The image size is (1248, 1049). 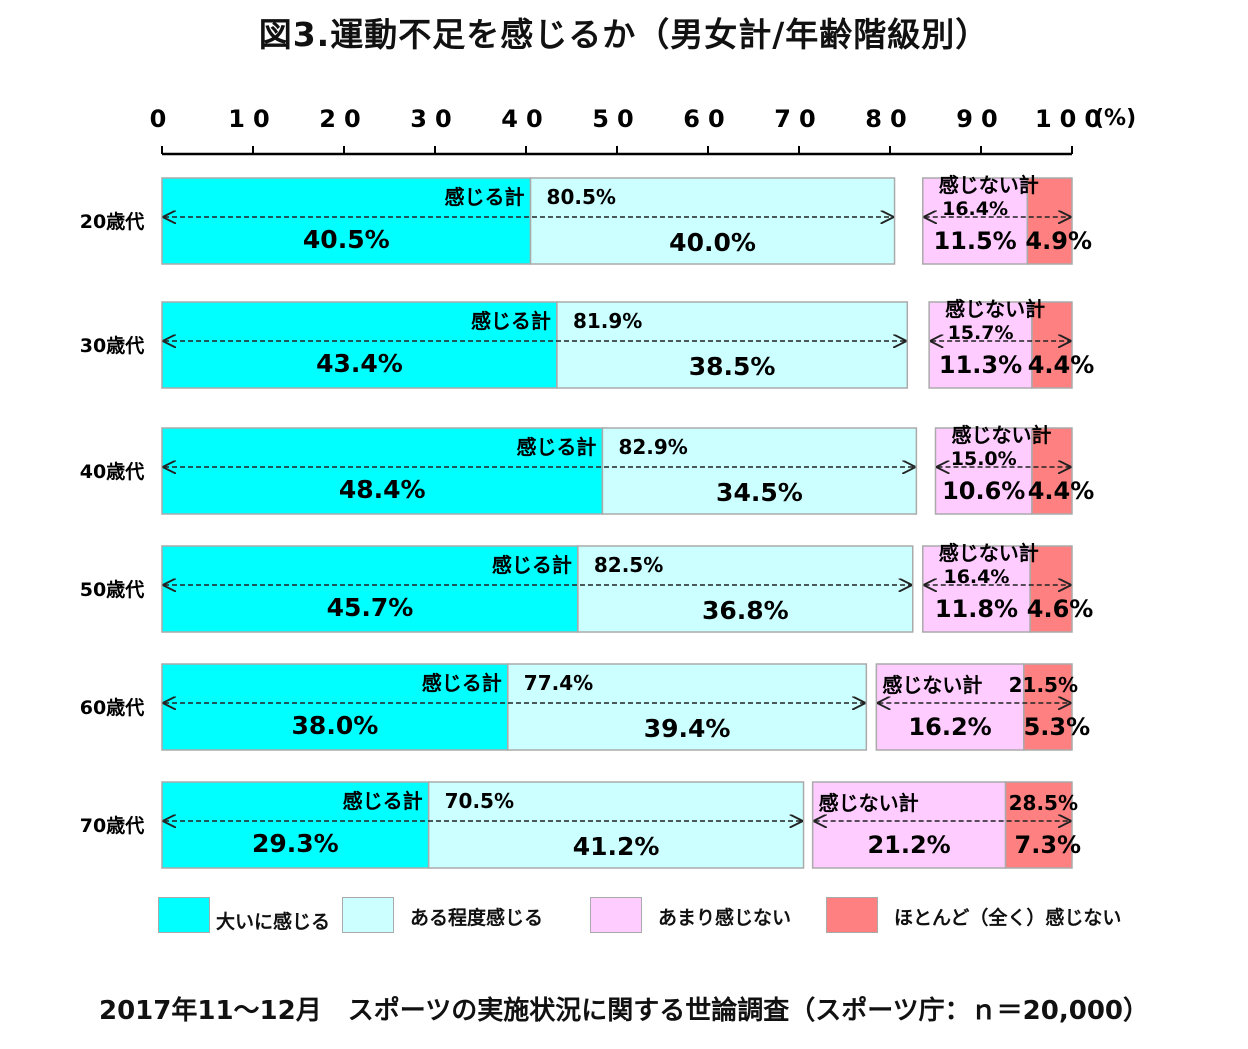 I want to click on value-label-not-much: 11.3%, so click(x=980, y=365).